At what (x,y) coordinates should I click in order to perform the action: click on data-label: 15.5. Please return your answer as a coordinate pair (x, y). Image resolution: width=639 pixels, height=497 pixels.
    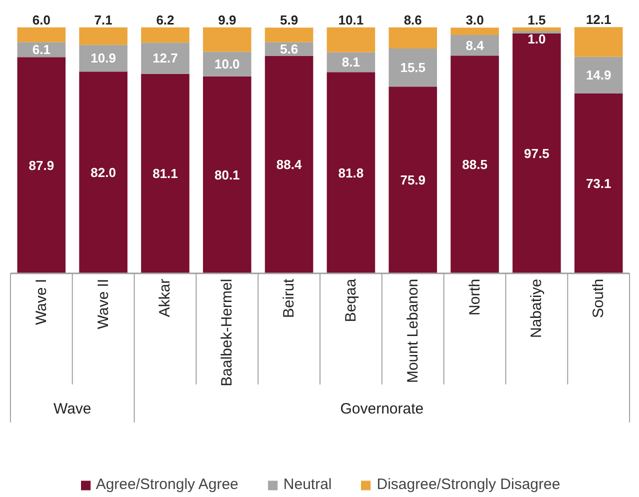
    Looking at the image, I should click on (413, 68).